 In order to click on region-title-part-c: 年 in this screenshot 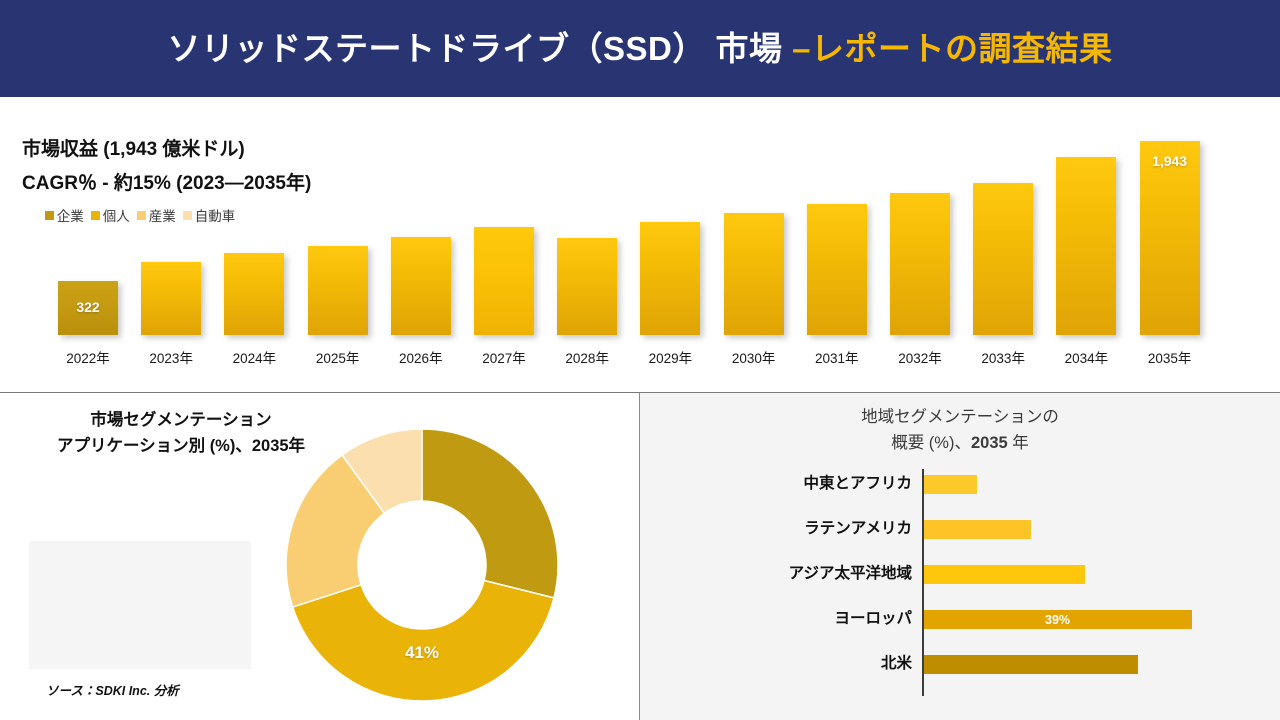, I will do `click(1018, 443)`.